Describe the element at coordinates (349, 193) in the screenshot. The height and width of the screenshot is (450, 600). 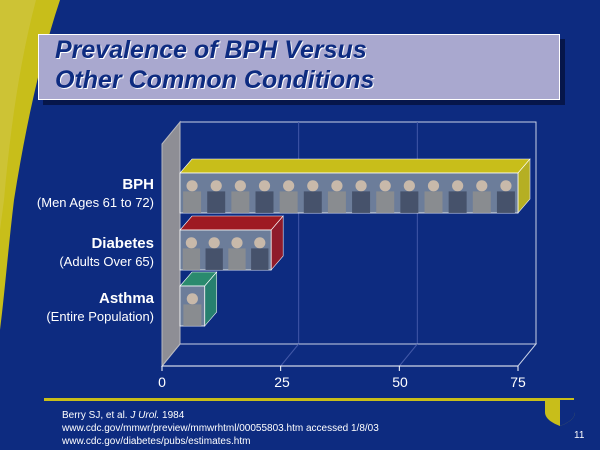
I see `bar-front-photo` at that location.